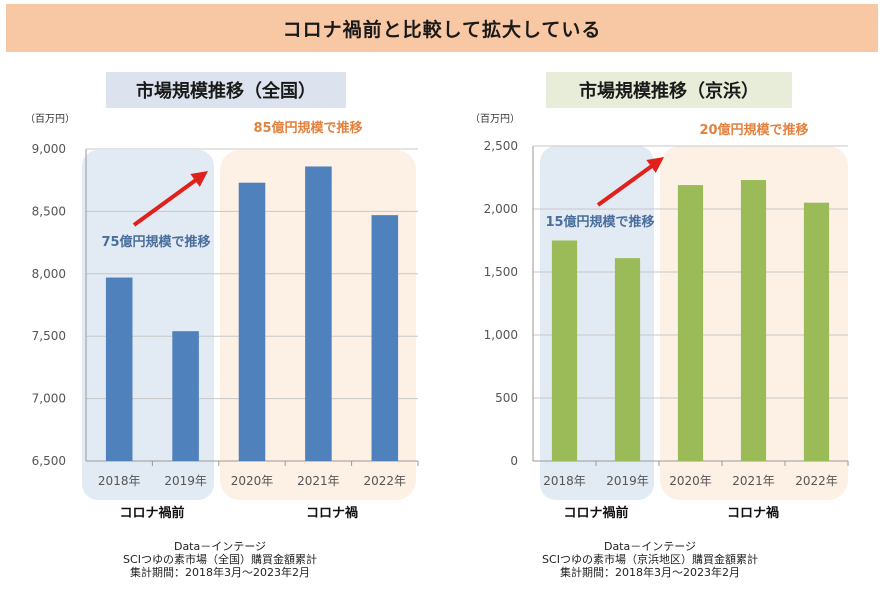  Describe the element at coordinates (49, 336) in the screenshot. I see `y-tick-label: 7,500` at that location.